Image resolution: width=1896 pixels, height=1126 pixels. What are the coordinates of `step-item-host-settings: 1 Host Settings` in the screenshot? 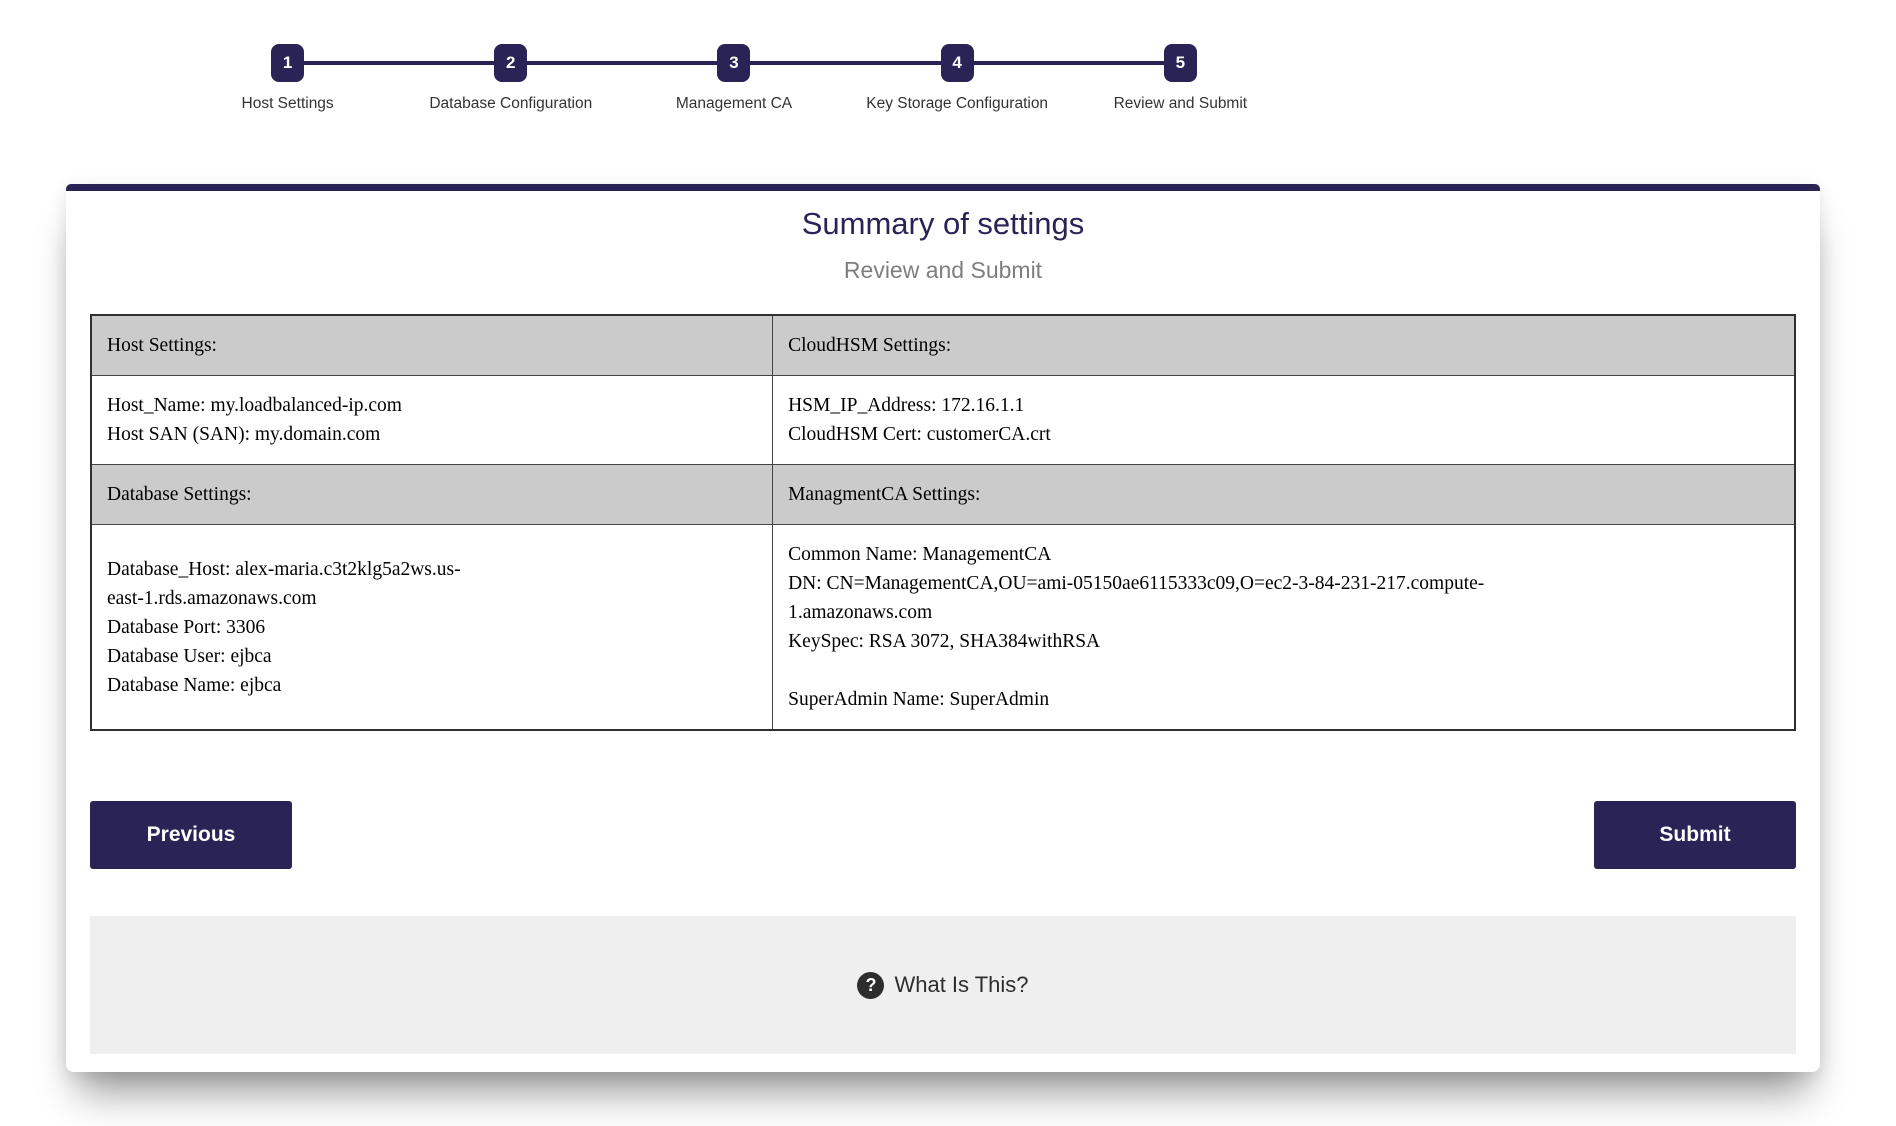 It's located at (287, 78).